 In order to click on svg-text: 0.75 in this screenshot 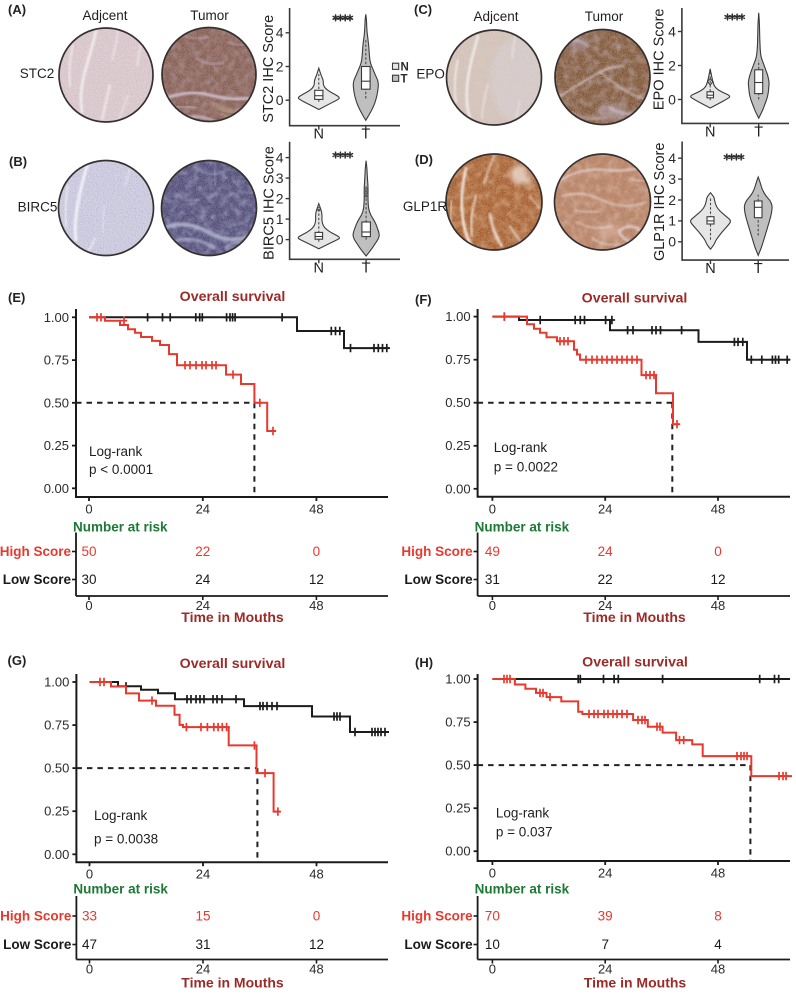, I will do `click(457, 359)`.